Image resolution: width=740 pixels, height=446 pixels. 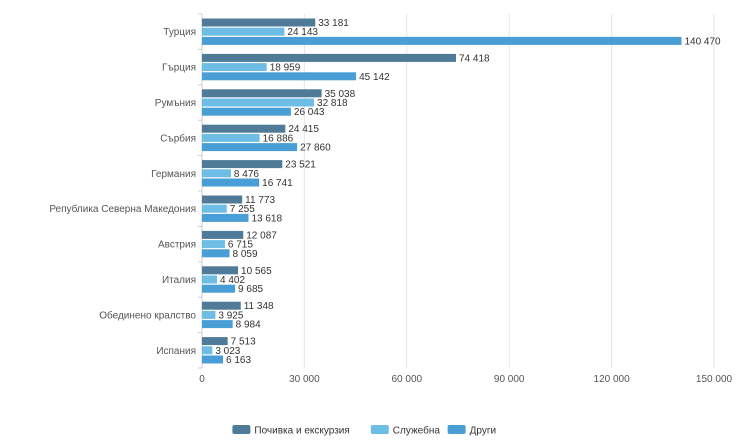 What do you see at coordinates (304, 379) in the screenshot?
I see `x-tick-label: 30 000` at bounding box center [304, 379].